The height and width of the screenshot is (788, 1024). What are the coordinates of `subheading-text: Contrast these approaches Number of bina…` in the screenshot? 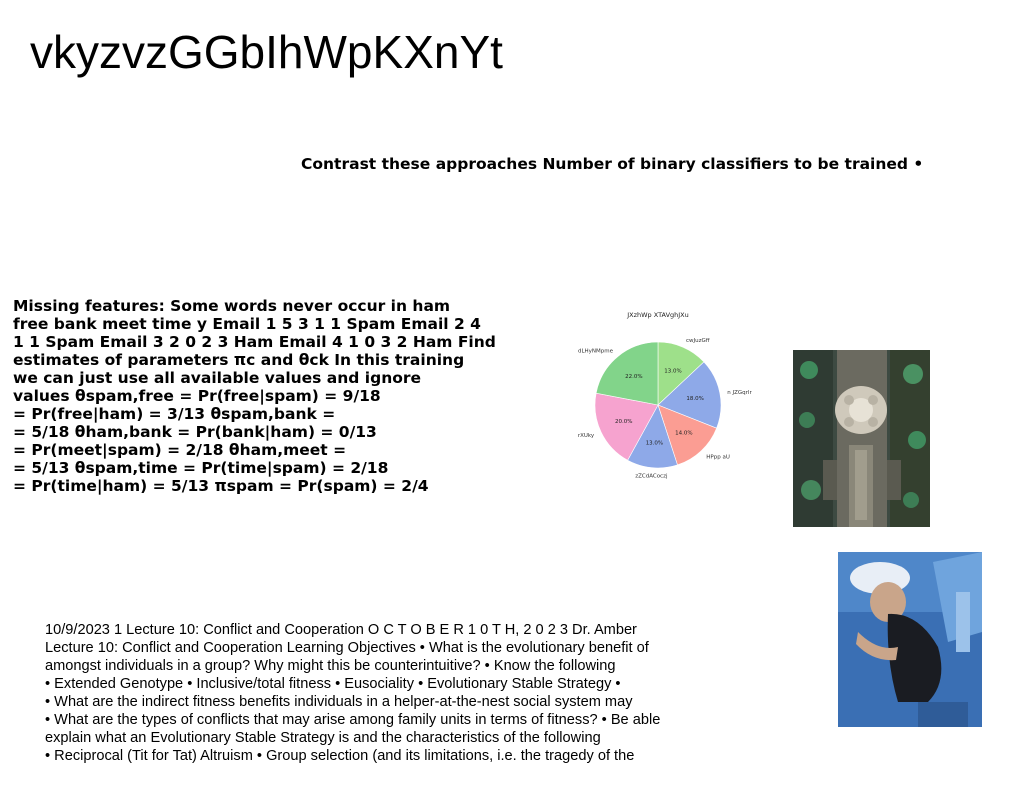 It's located at (612, 164).